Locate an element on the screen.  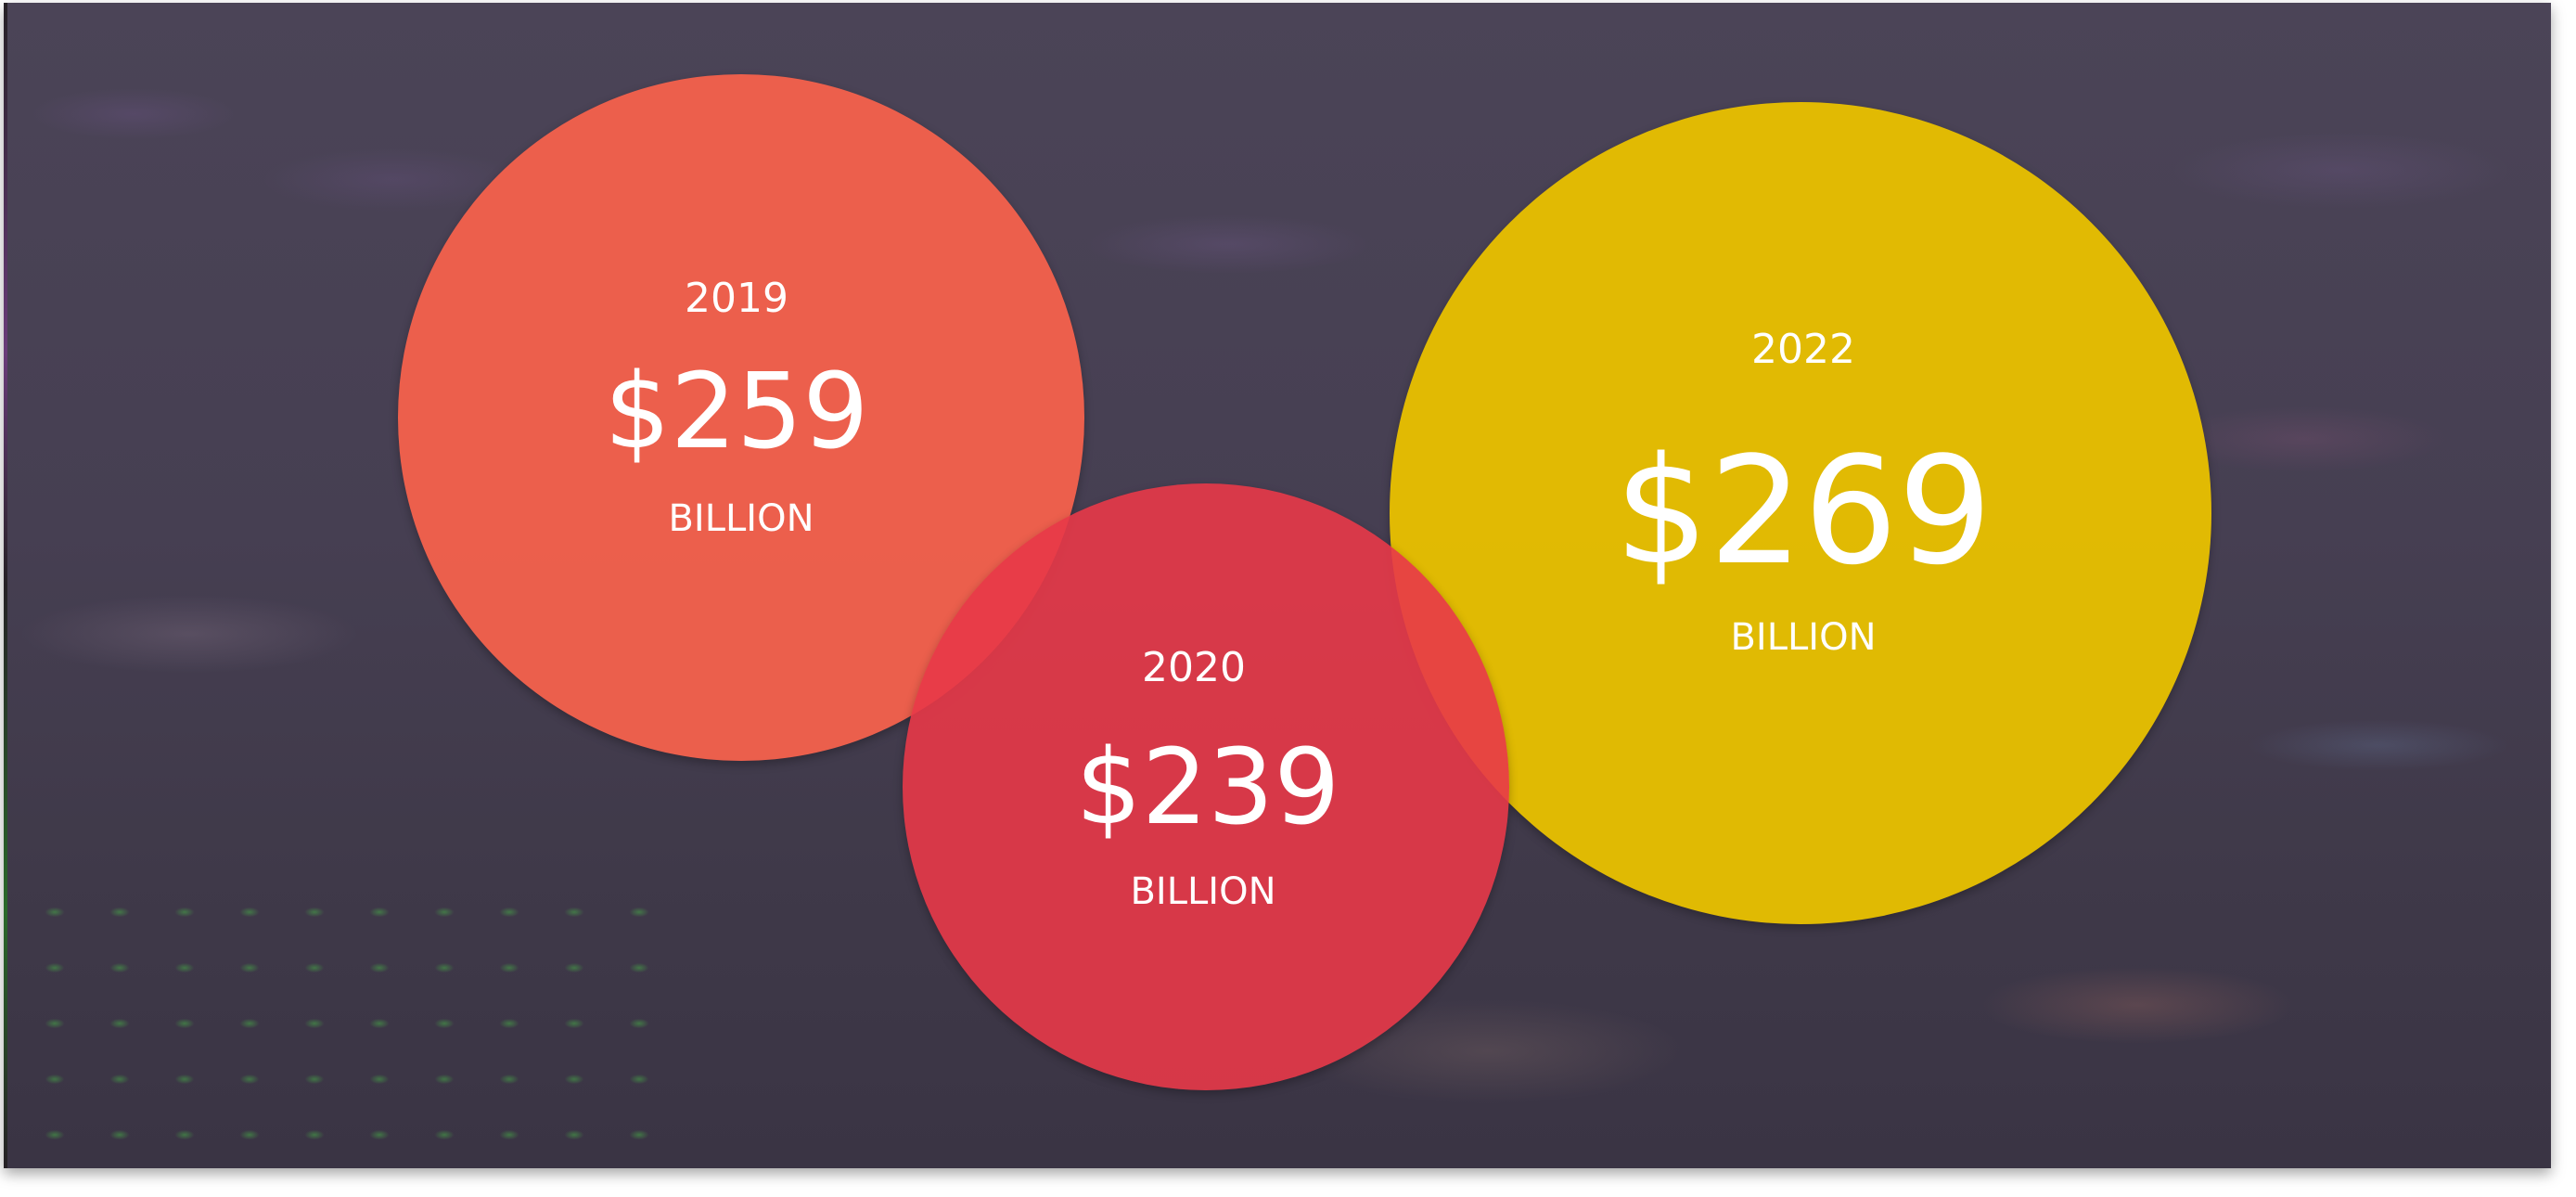
year-label-2022: 2022 is located at coordinates (1803, 350).